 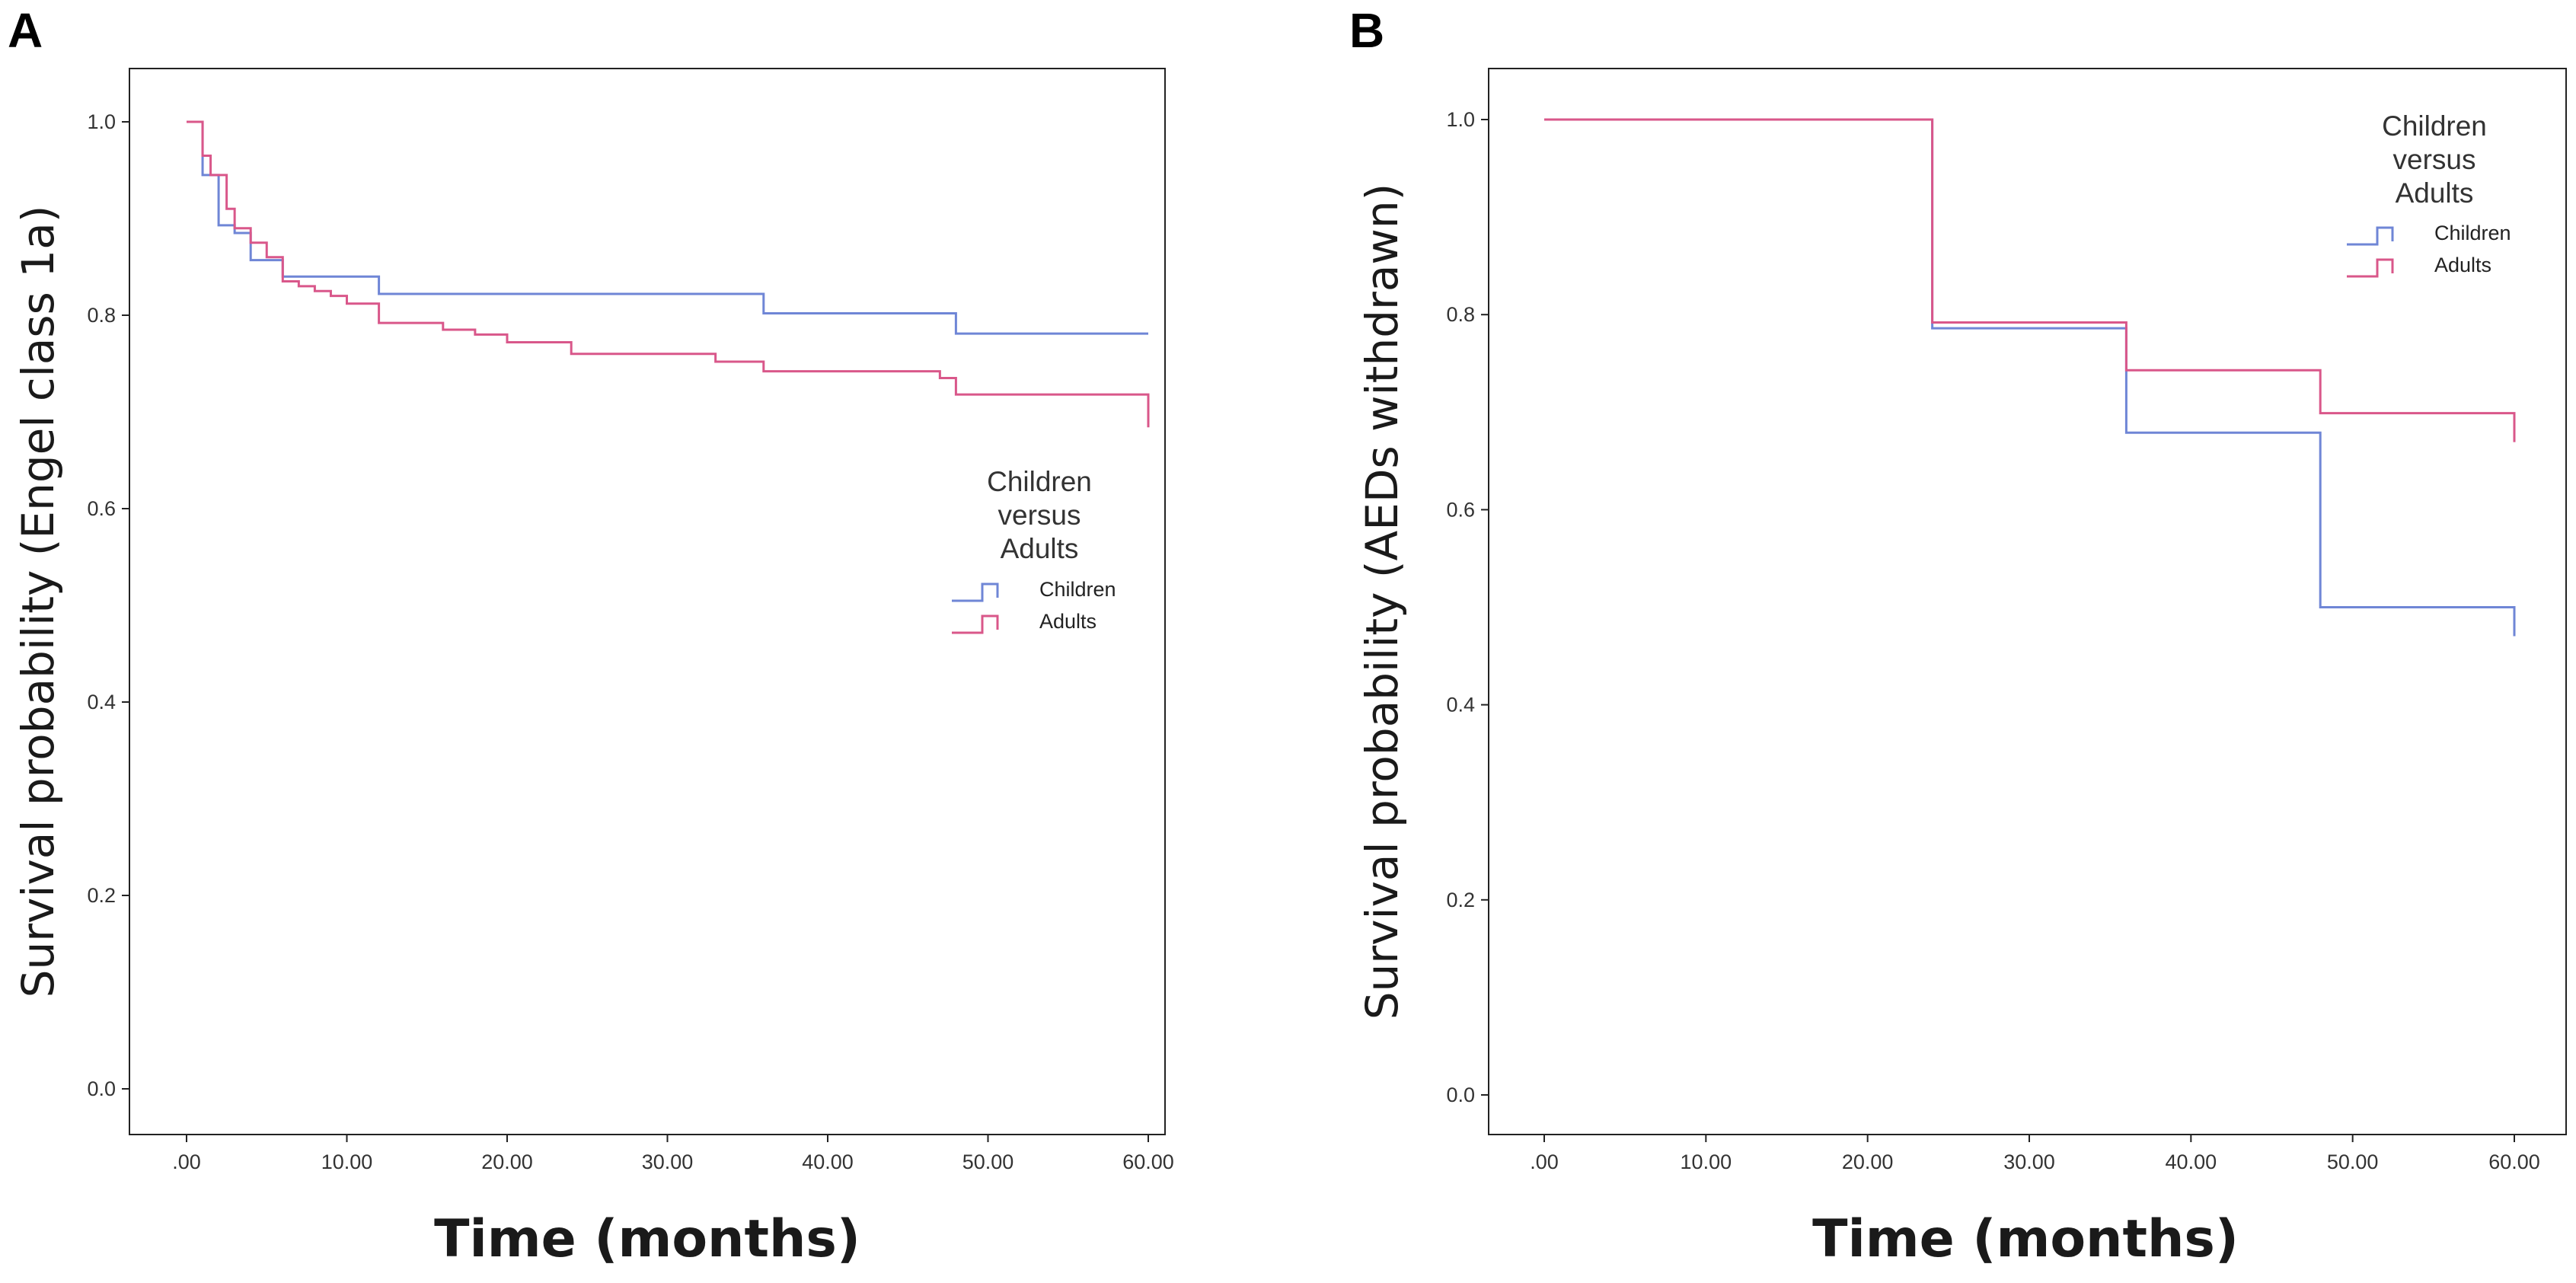 I want to click on series-line-children, so click(x=667, y=228).